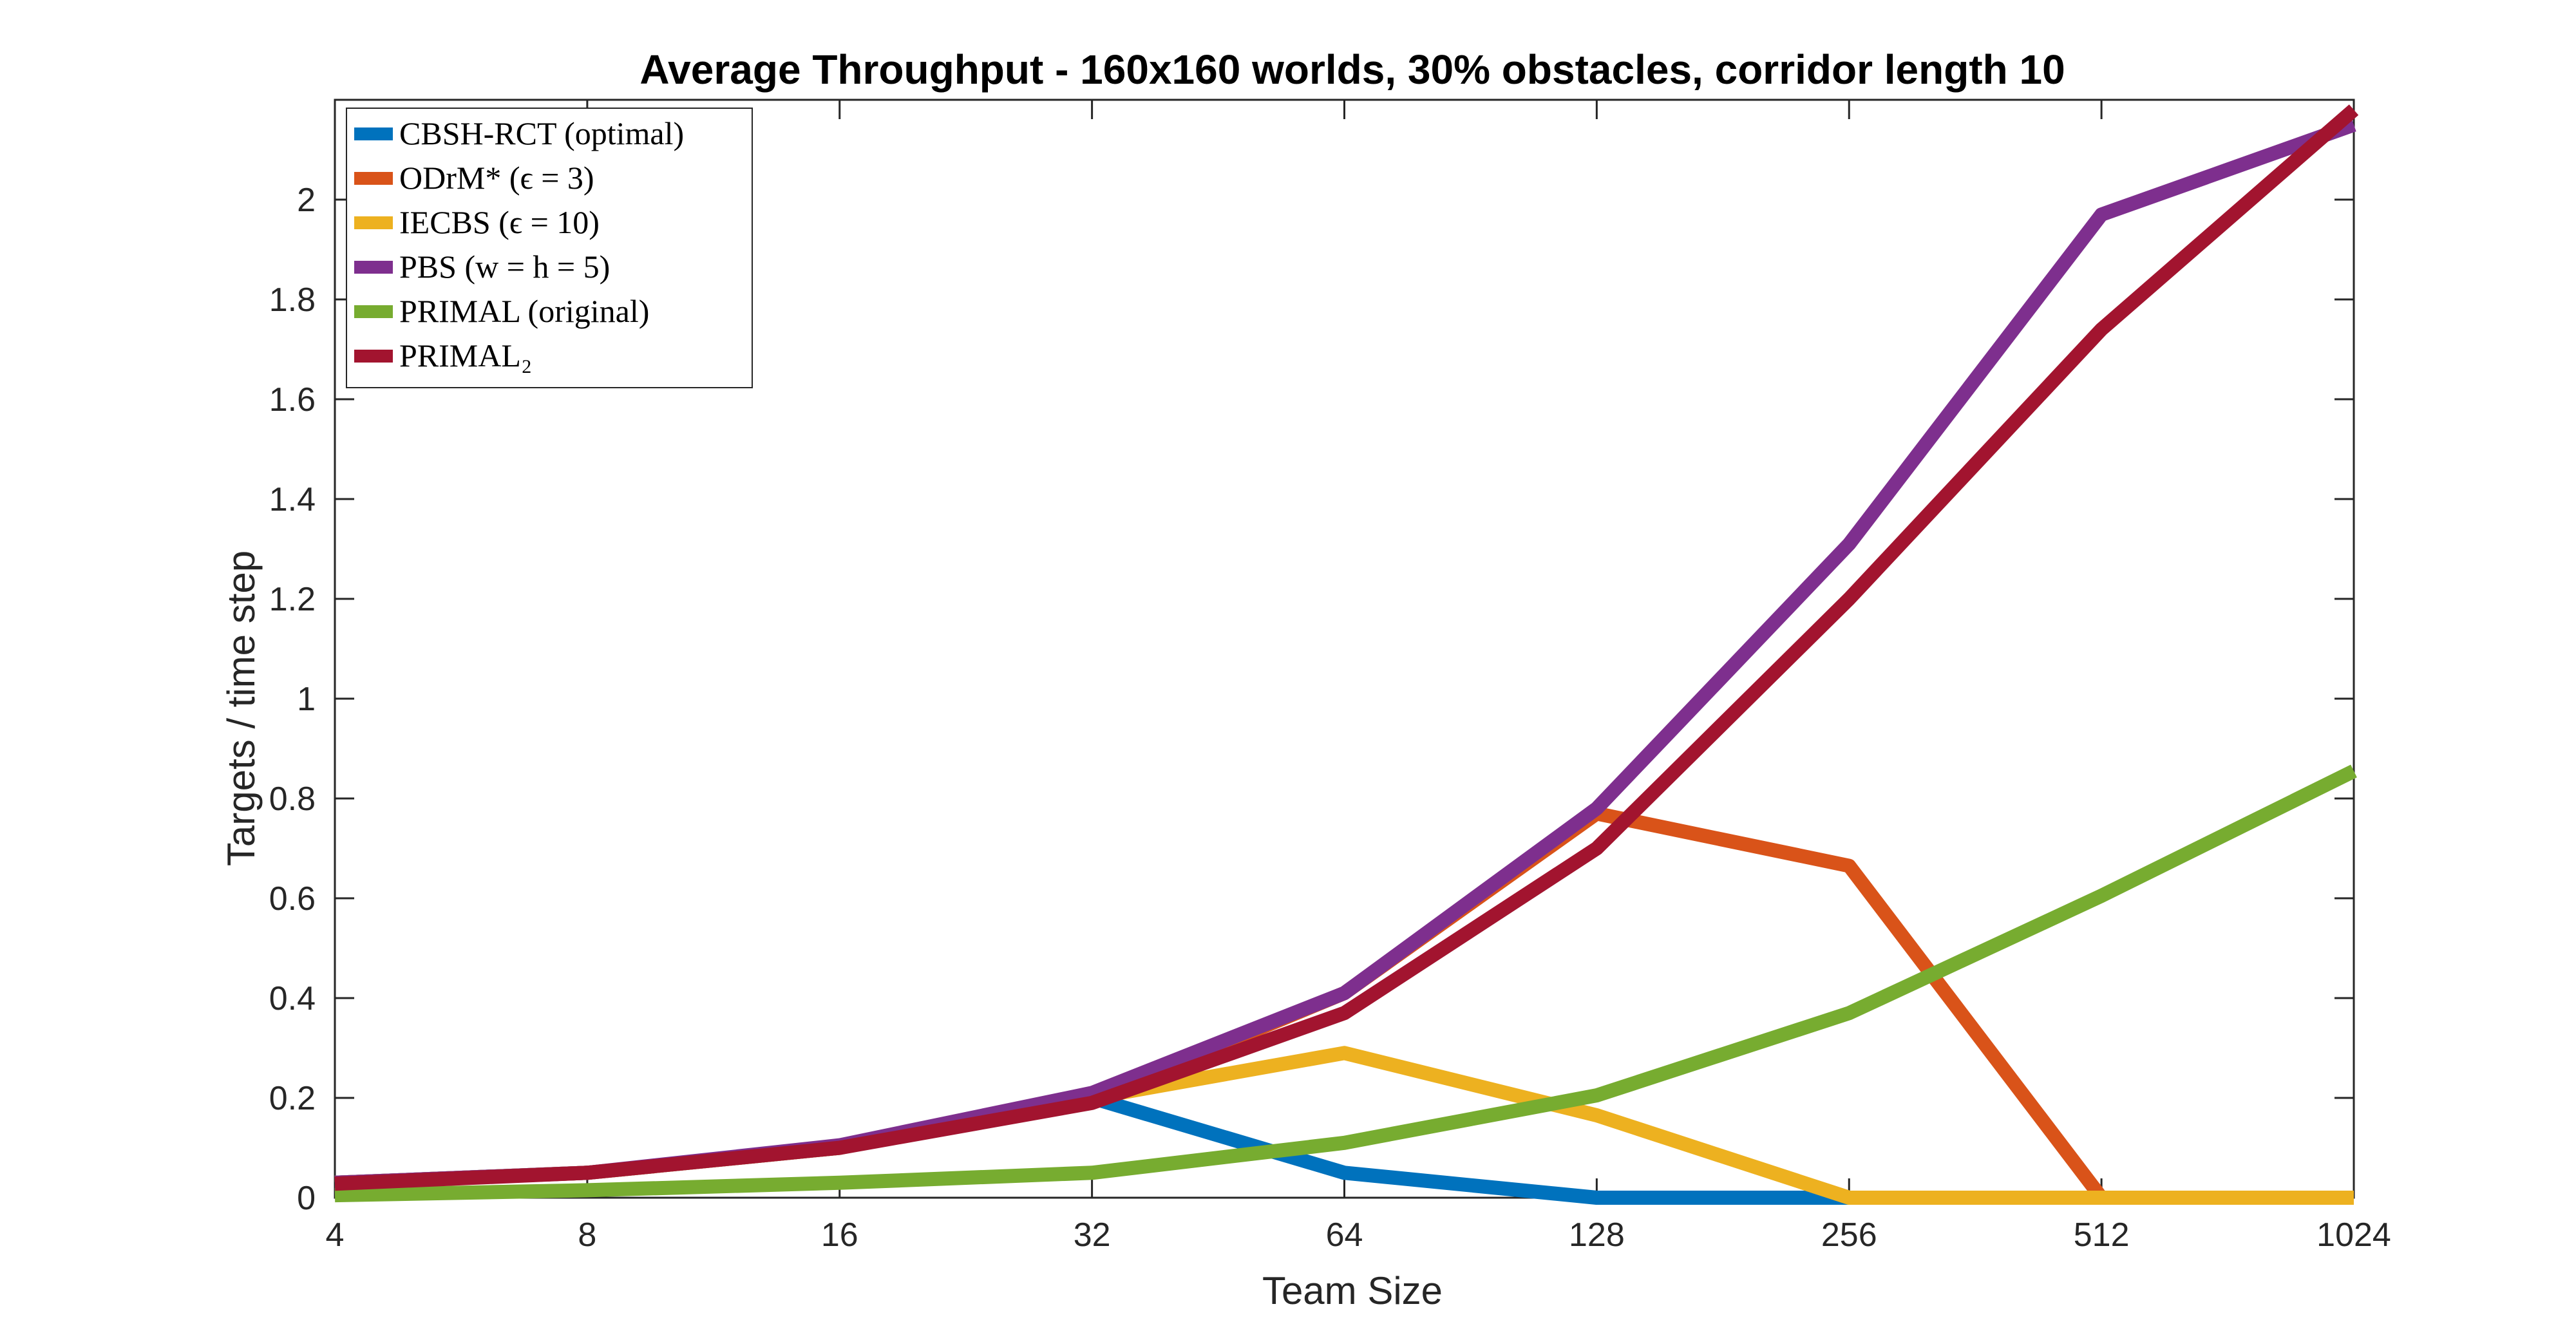  What do you see at coordinates (306, 200) in the screenshot?
I see `y-tick-label: 2` at bounding box center [306, 200].